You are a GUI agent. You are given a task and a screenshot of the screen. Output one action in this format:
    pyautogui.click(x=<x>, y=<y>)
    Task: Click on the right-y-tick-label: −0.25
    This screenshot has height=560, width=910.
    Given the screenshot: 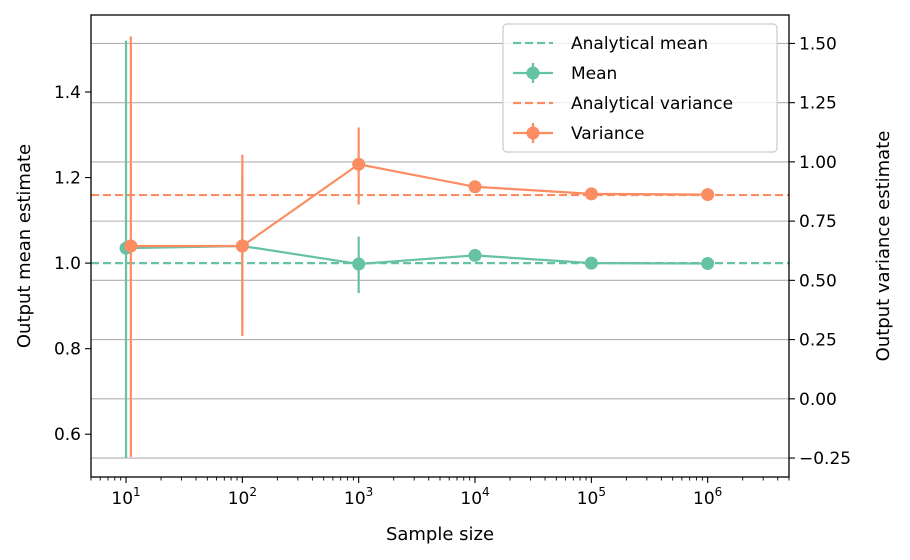 What is the action you would take?
    pyautogui.click(x=825, y=459)
    